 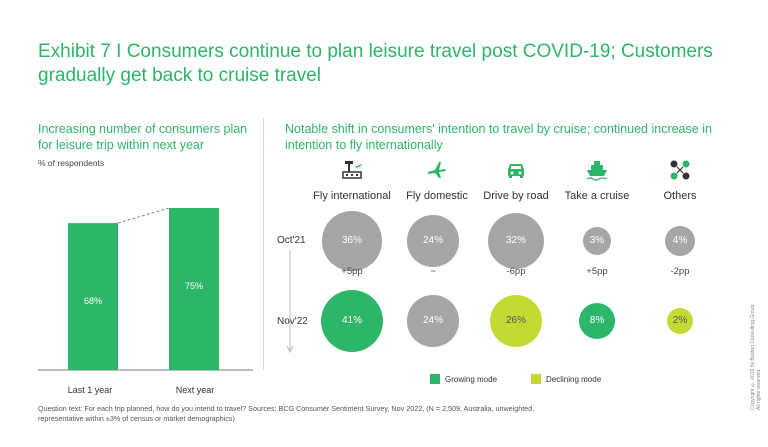 What do you see at coordinates (90, 390) in the screenshot?
I see `bar-category-label: Last 1 year` at bounding box center [90, 390].